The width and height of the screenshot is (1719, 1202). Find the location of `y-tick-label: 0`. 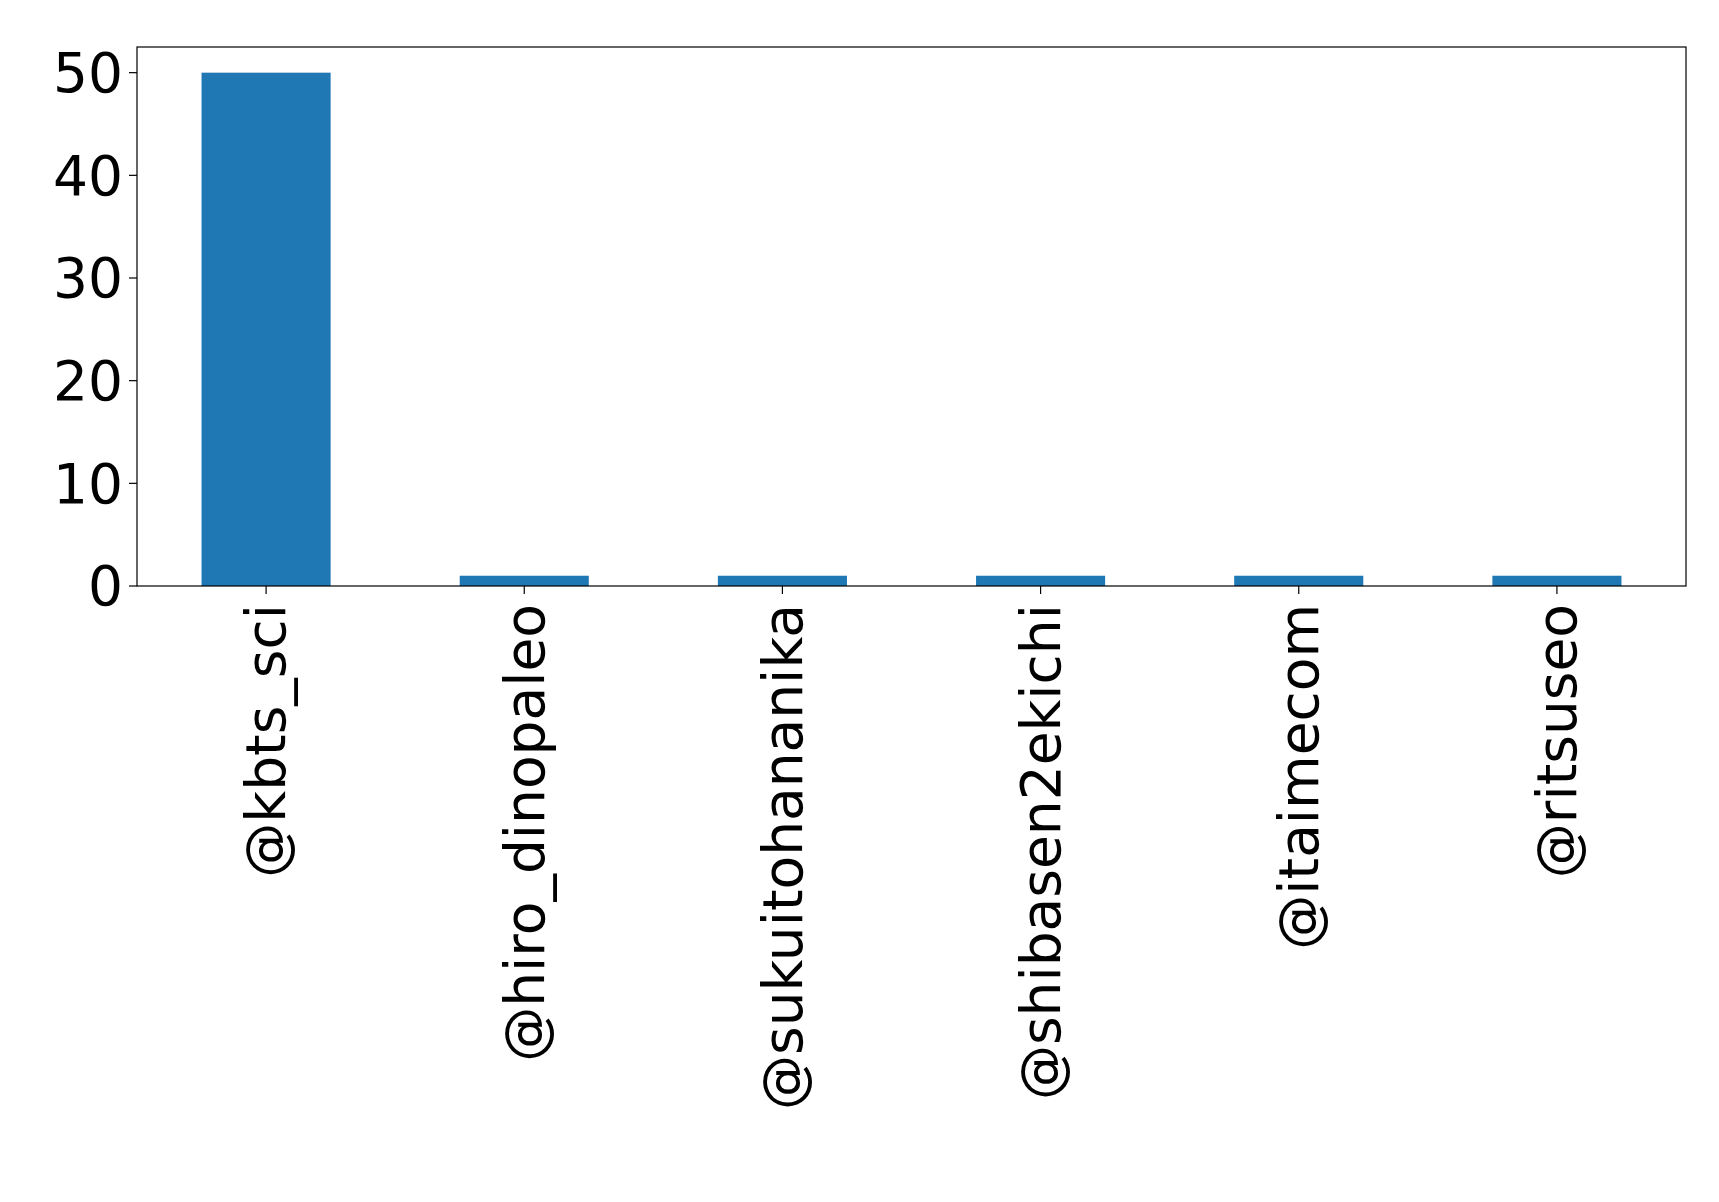

y-tick-label: 0 is located at coordinates (105, 586).